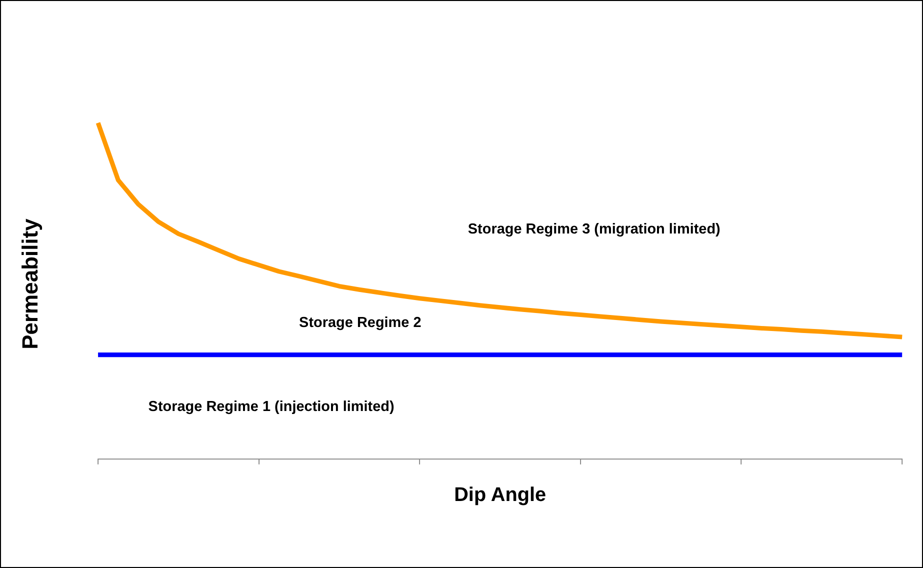 The height and width of the screenshot is (568, 923). Describe the element at coordinates (271, 407) in the screenshot. I see `annotation: Storage Regime 1 (injection limited)` at that location.